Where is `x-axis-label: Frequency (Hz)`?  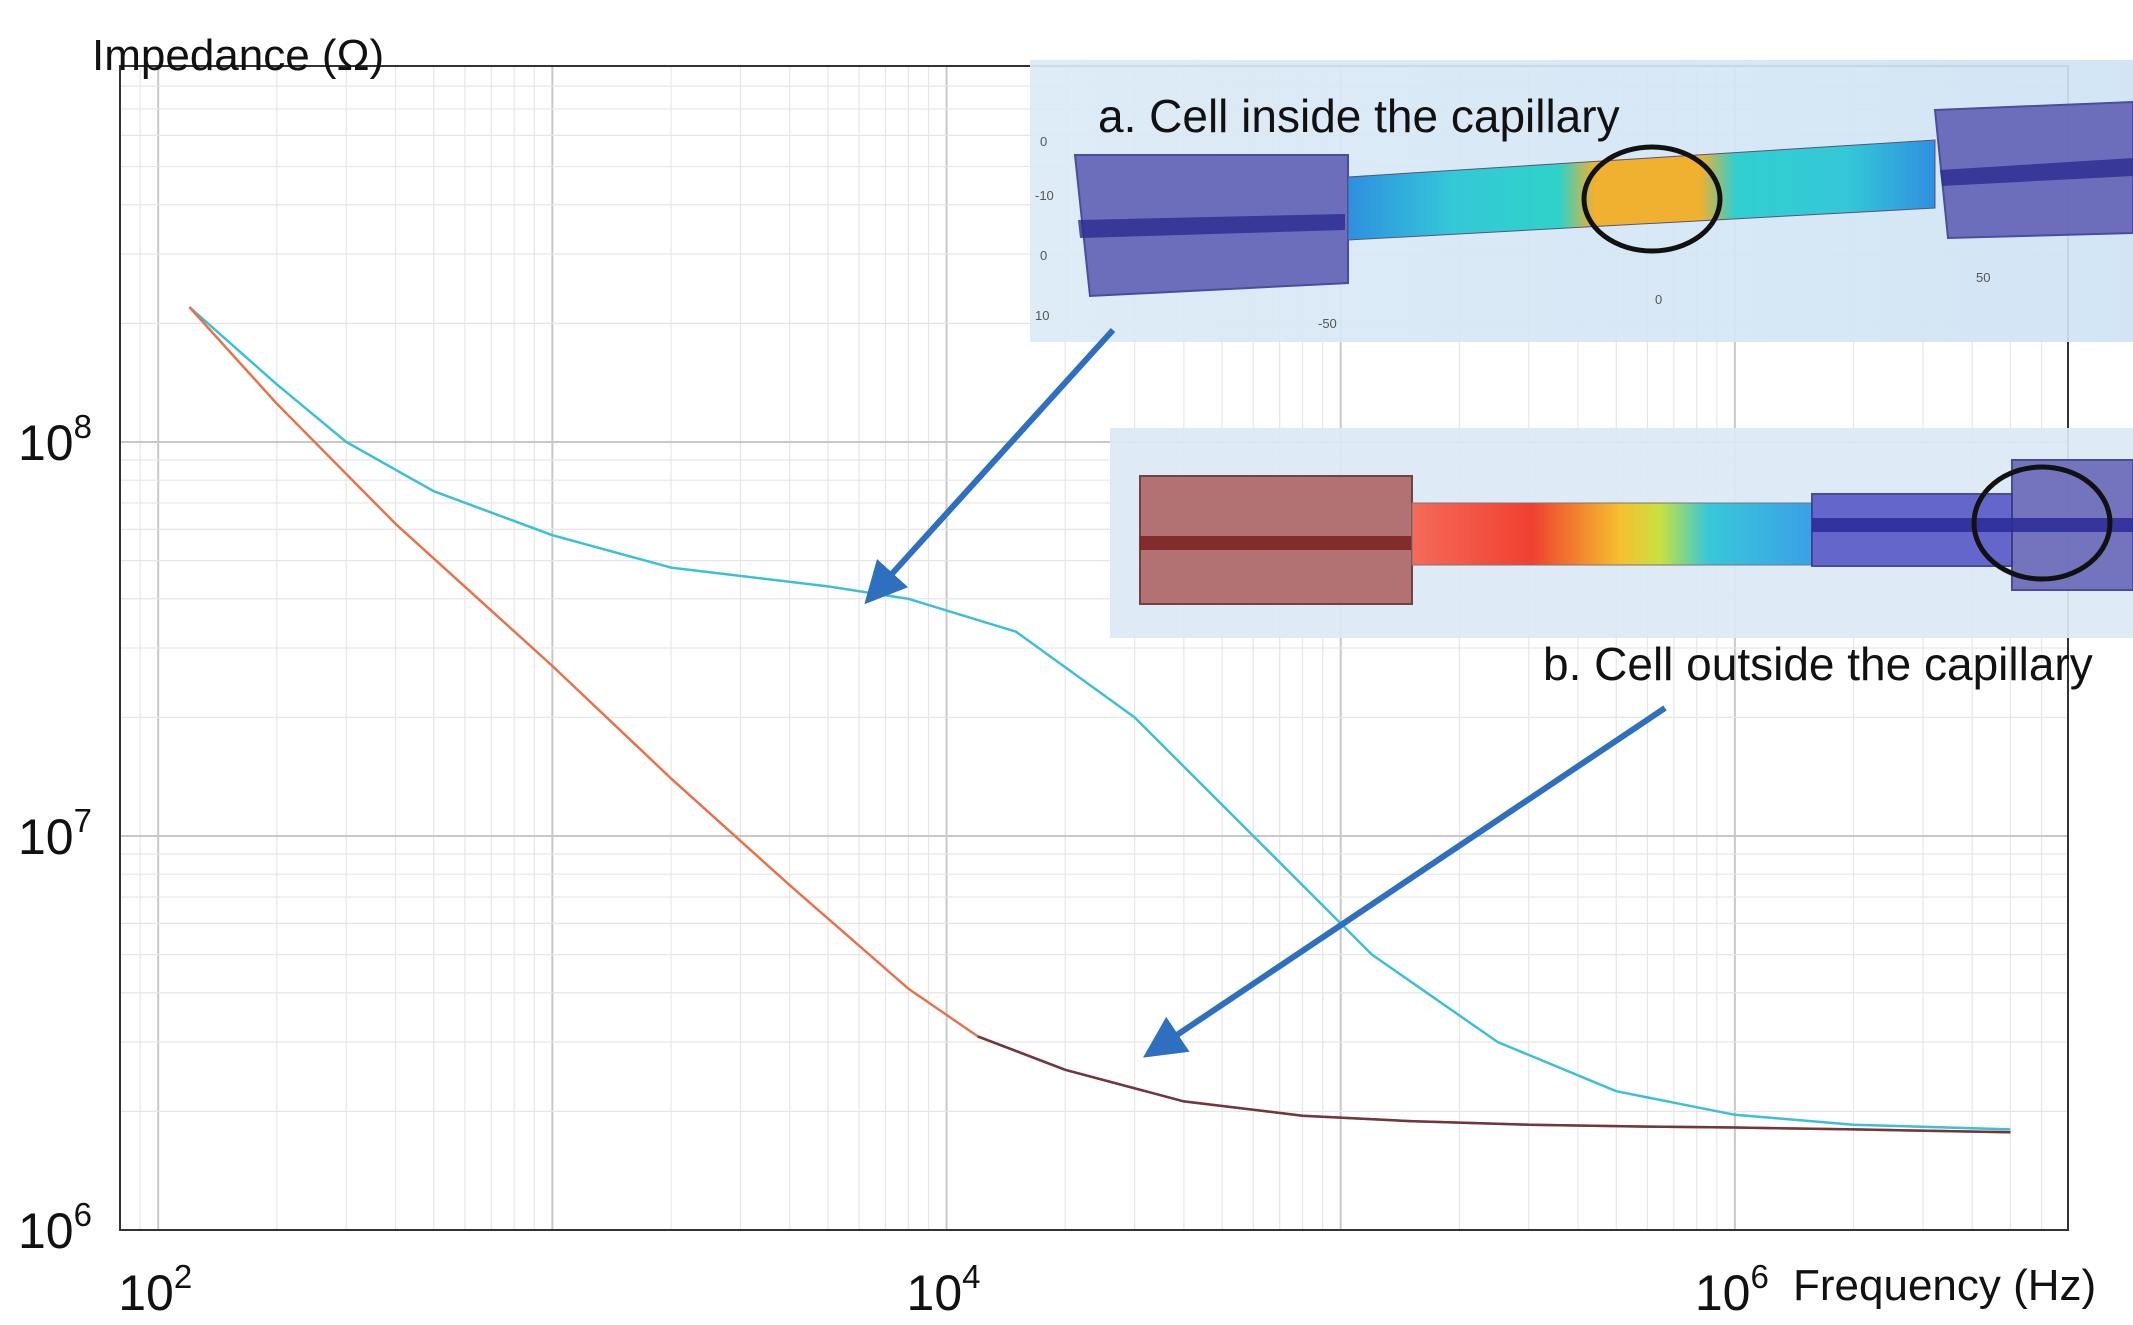 x-axis-label: Frequency (Hz) is located at coordinates (1944, 1285).